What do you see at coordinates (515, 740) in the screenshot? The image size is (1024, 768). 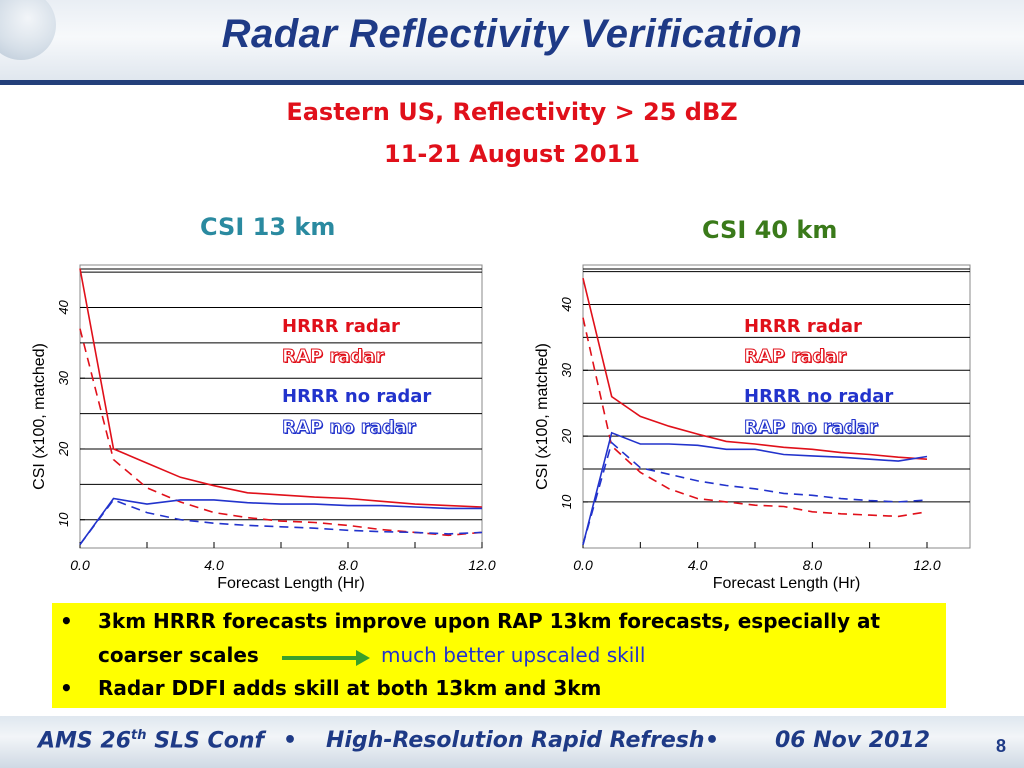 I see `footer-project: High-Resolution Rapid Refresh` at bounding box center [515, 740].